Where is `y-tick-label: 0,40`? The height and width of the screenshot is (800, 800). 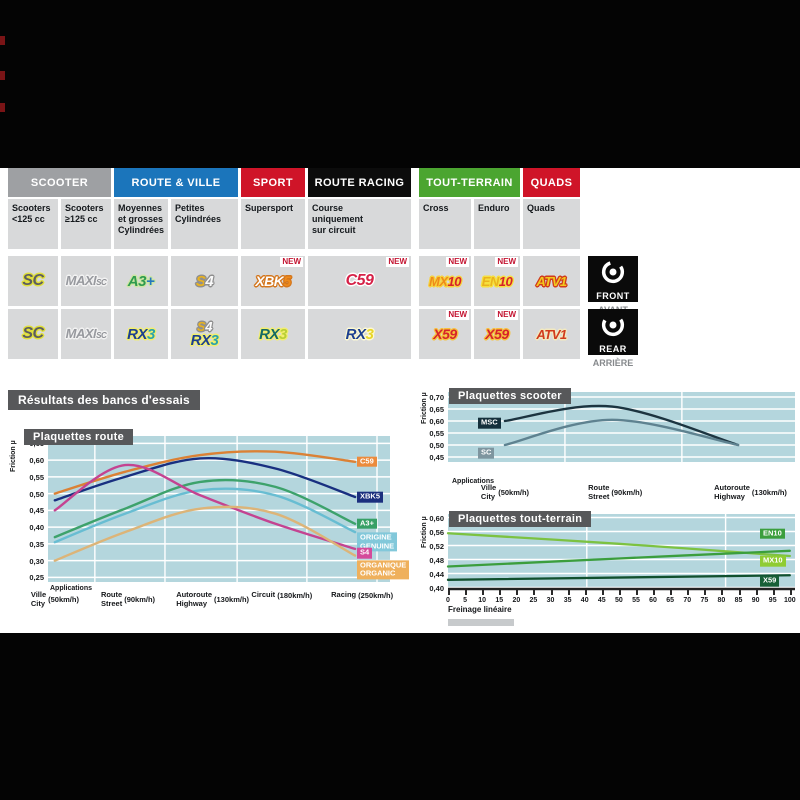
y-tick-label: 0,40 is located at coordinates (36, 528).